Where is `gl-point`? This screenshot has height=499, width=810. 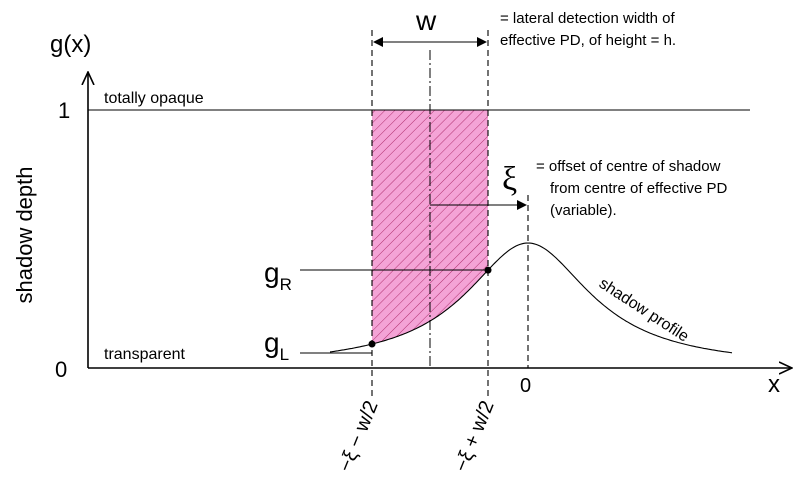 gl-point is located at coordinates (372, 344).